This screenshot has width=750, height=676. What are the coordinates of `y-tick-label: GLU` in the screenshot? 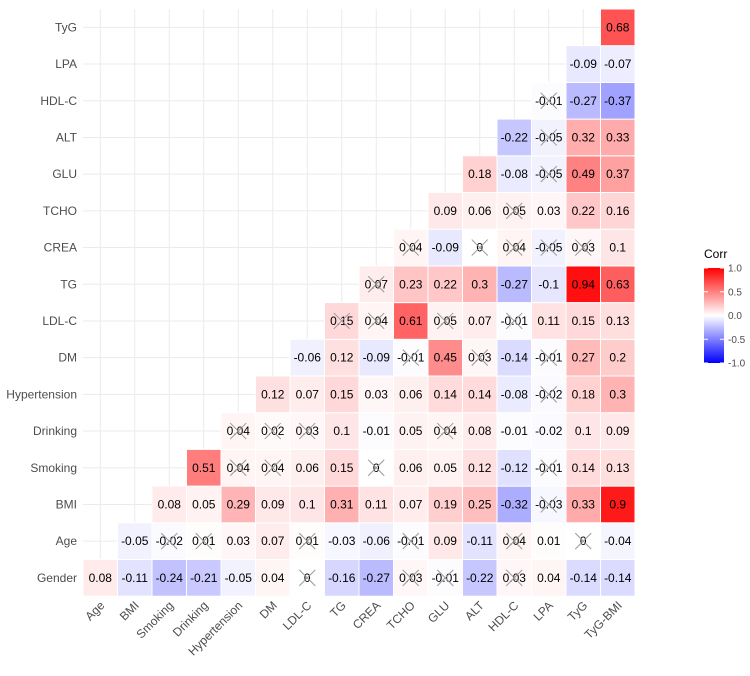 It's located at (64, 174).